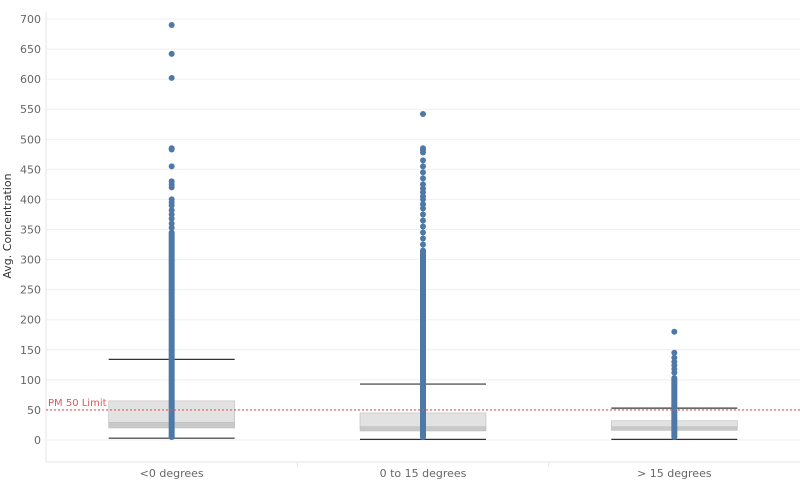 The image size is (800, 490). I want to click on reference-line-label: PM 50 Limit, so click(77, 403).